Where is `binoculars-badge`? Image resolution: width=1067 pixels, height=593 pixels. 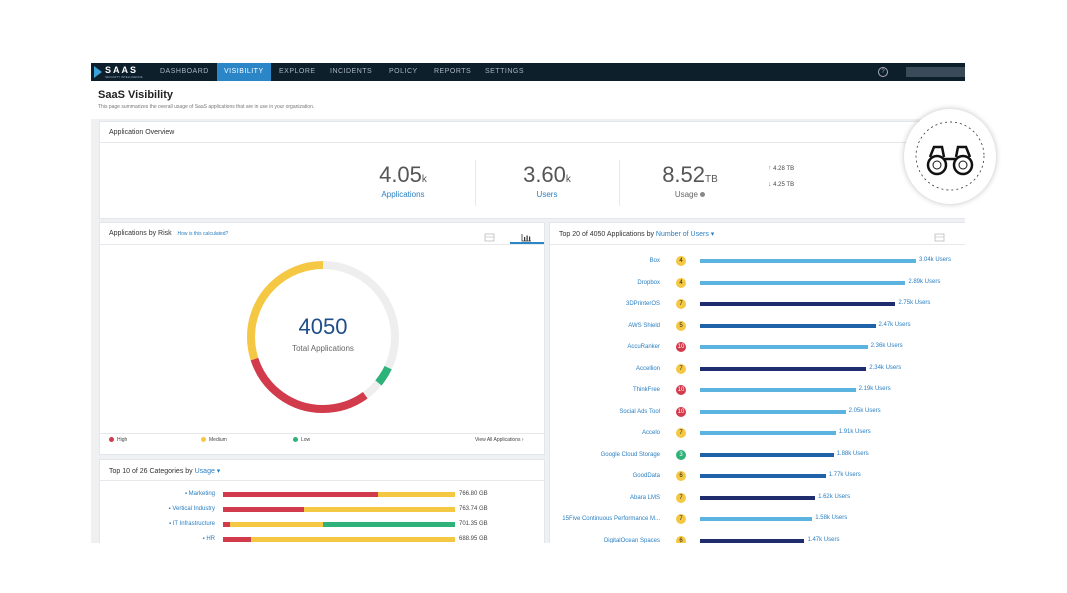
binoculars-badge is located at coordinates (950, 156).